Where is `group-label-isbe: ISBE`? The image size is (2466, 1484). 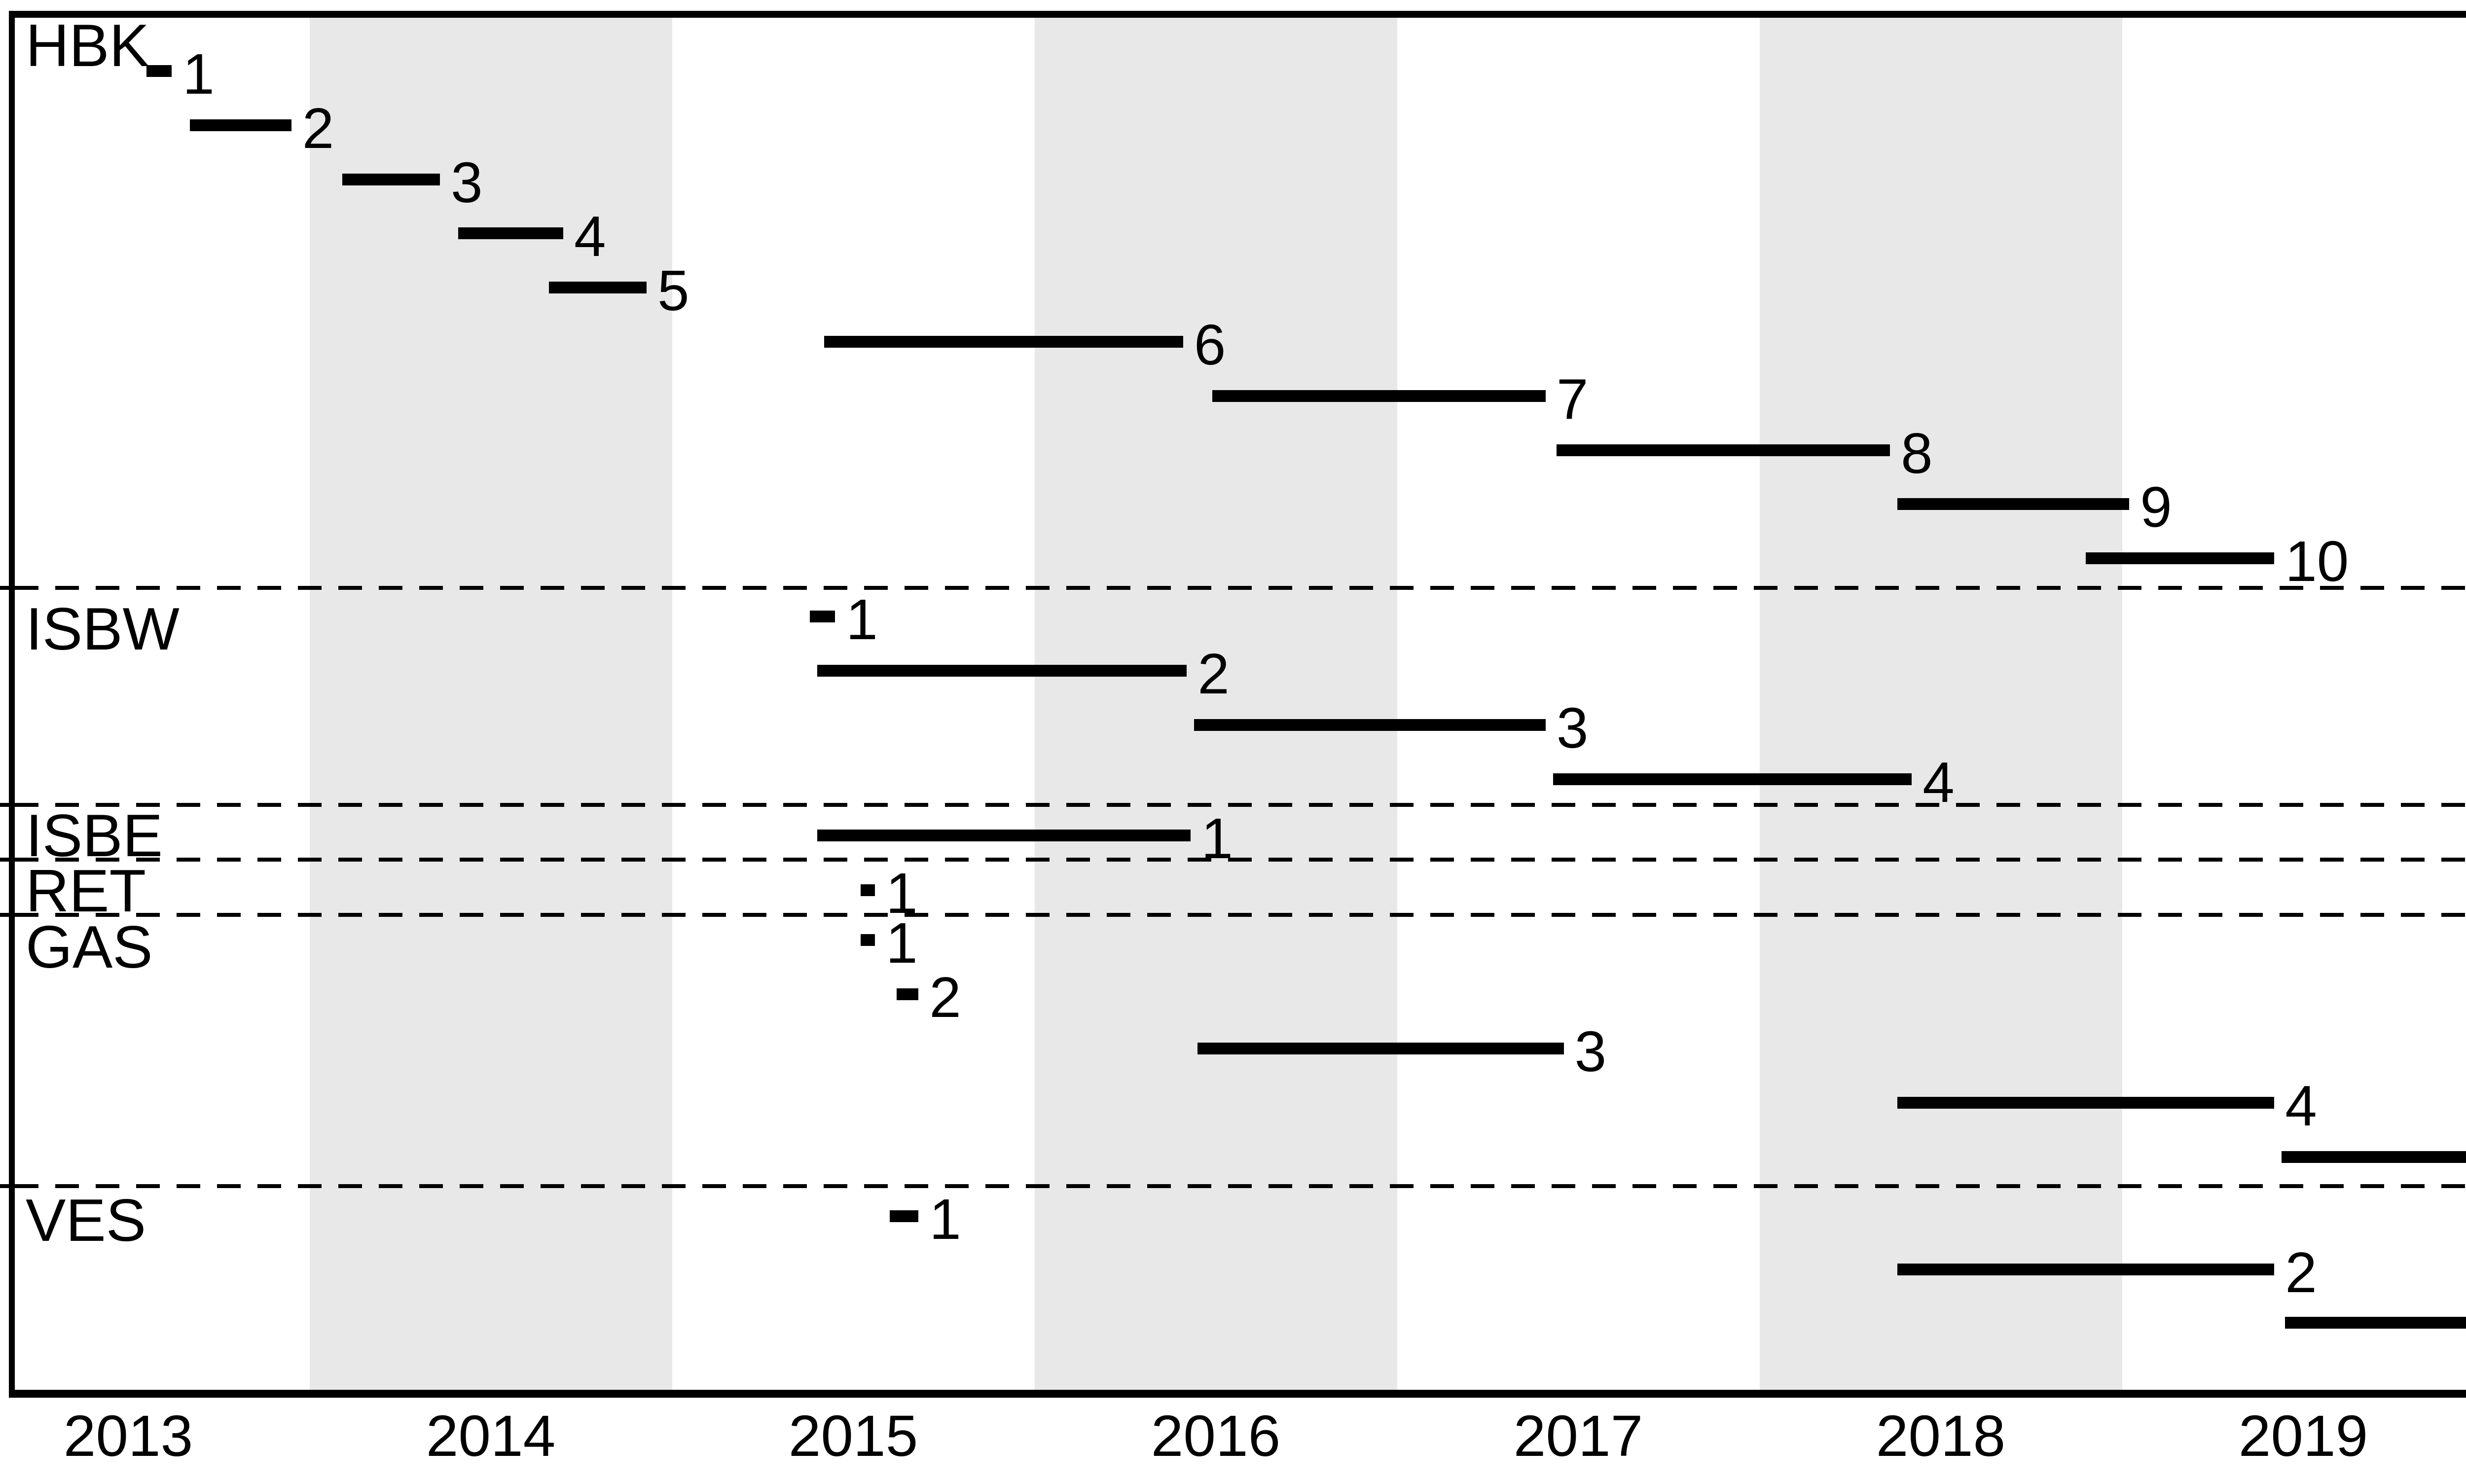
group-label-isbe: ISBE is located at coordinates (94, 835).